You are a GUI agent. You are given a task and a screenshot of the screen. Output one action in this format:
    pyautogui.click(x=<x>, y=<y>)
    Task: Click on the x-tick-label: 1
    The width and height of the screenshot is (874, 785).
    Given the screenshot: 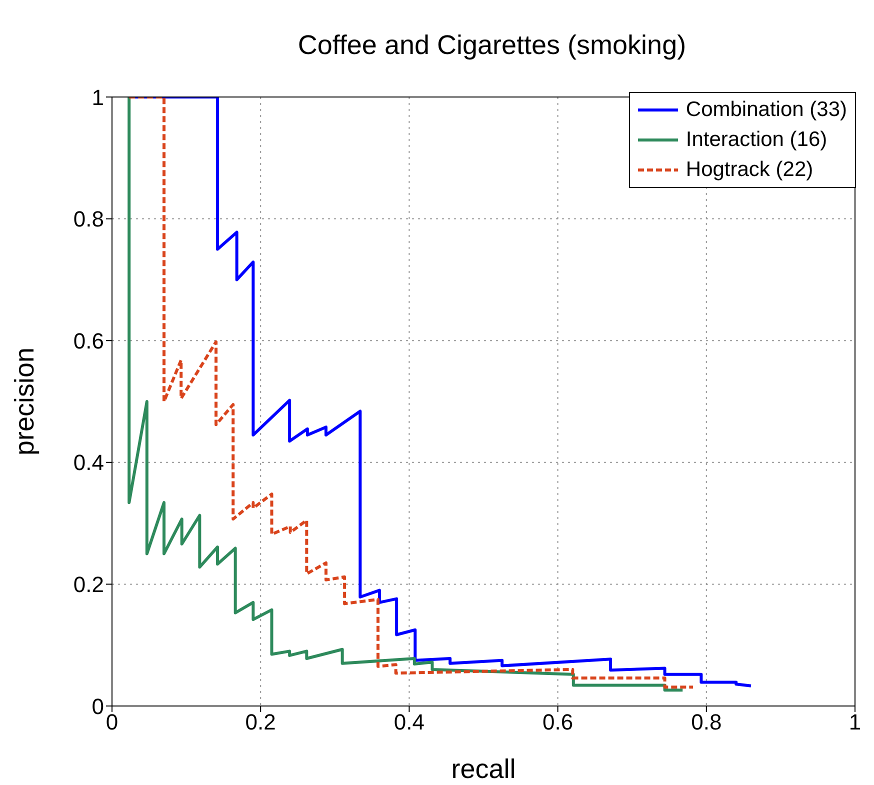 What is the action you would take?
    pyautogui.click(x=855, y=722)
    